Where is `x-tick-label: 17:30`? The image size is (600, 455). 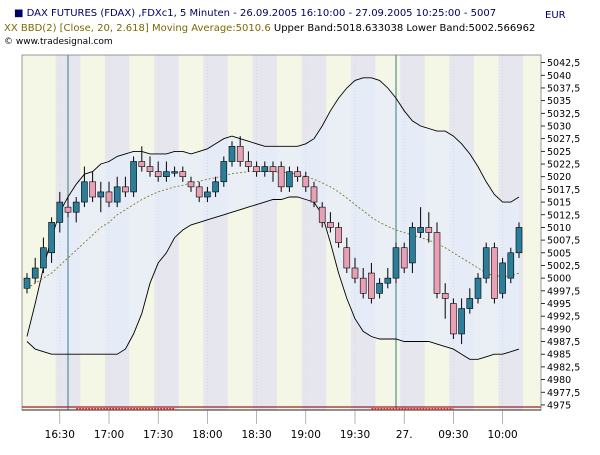 x-tick-label: 17:30 is located at coordinates (158, 435).